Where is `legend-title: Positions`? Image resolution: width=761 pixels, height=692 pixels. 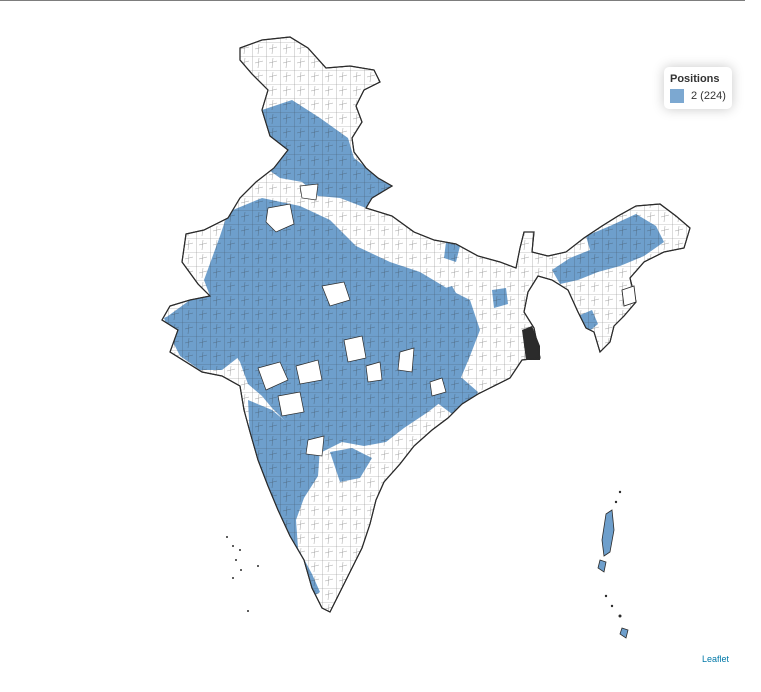
legend-title: Positions is located at coordinates (695, 79).